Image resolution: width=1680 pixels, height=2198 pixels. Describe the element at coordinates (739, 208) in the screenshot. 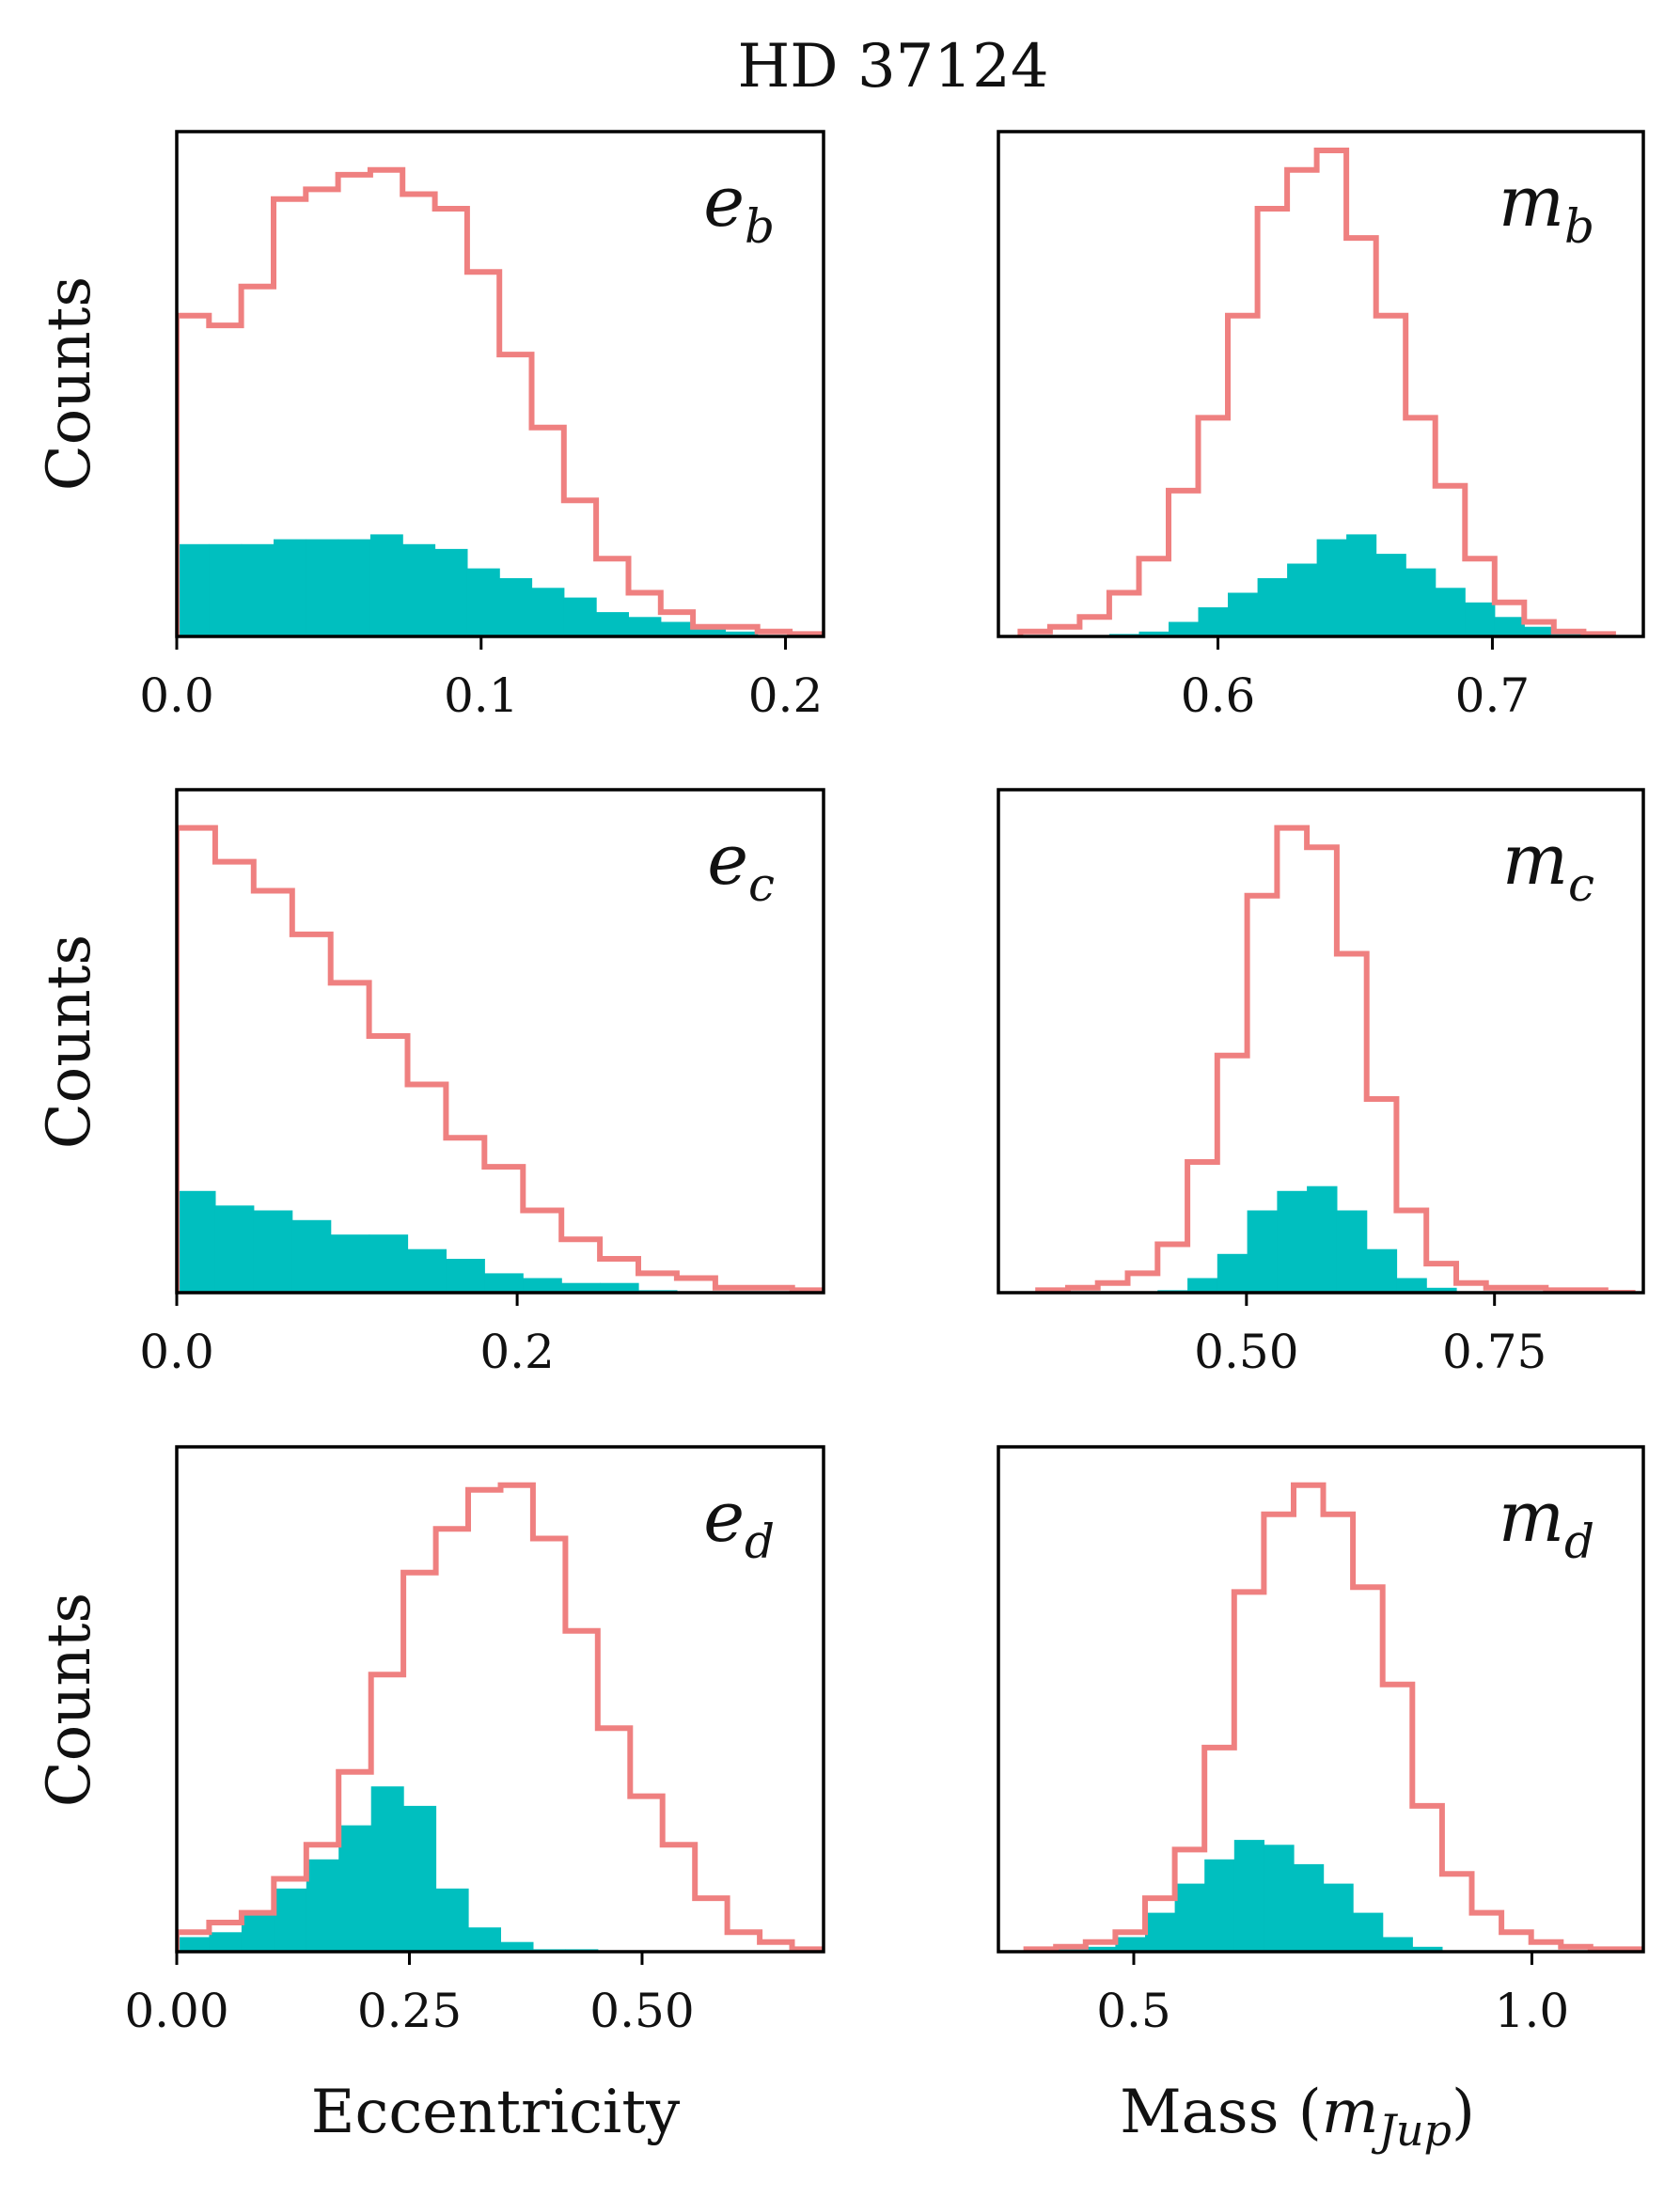

I see `panel-label: eb` at that location.